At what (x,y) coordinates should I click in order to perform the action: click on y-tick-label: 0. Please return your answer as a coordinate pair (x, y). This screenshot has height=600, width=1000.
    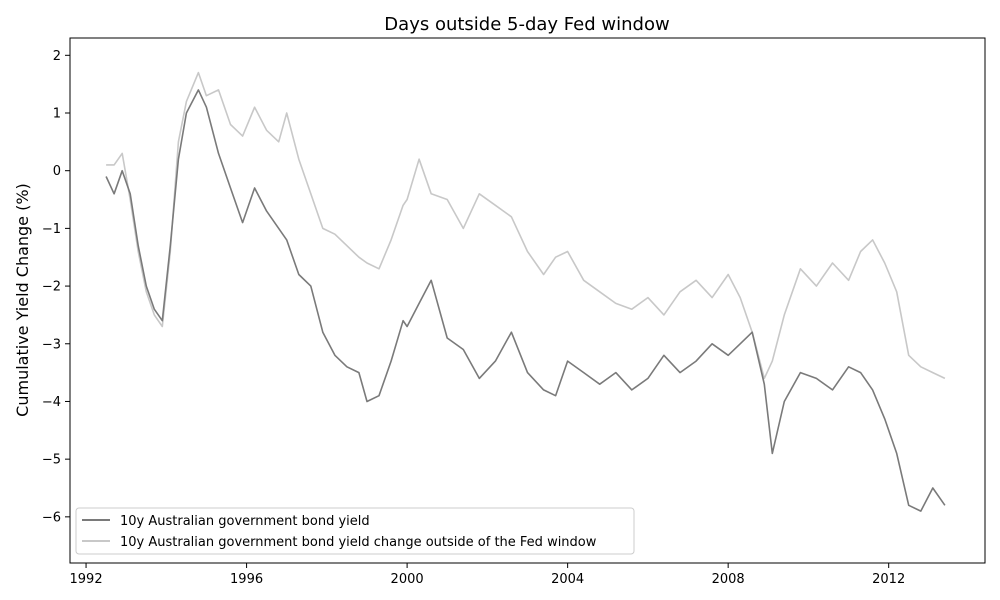
    Looking at the image, I should click on (57, 171).